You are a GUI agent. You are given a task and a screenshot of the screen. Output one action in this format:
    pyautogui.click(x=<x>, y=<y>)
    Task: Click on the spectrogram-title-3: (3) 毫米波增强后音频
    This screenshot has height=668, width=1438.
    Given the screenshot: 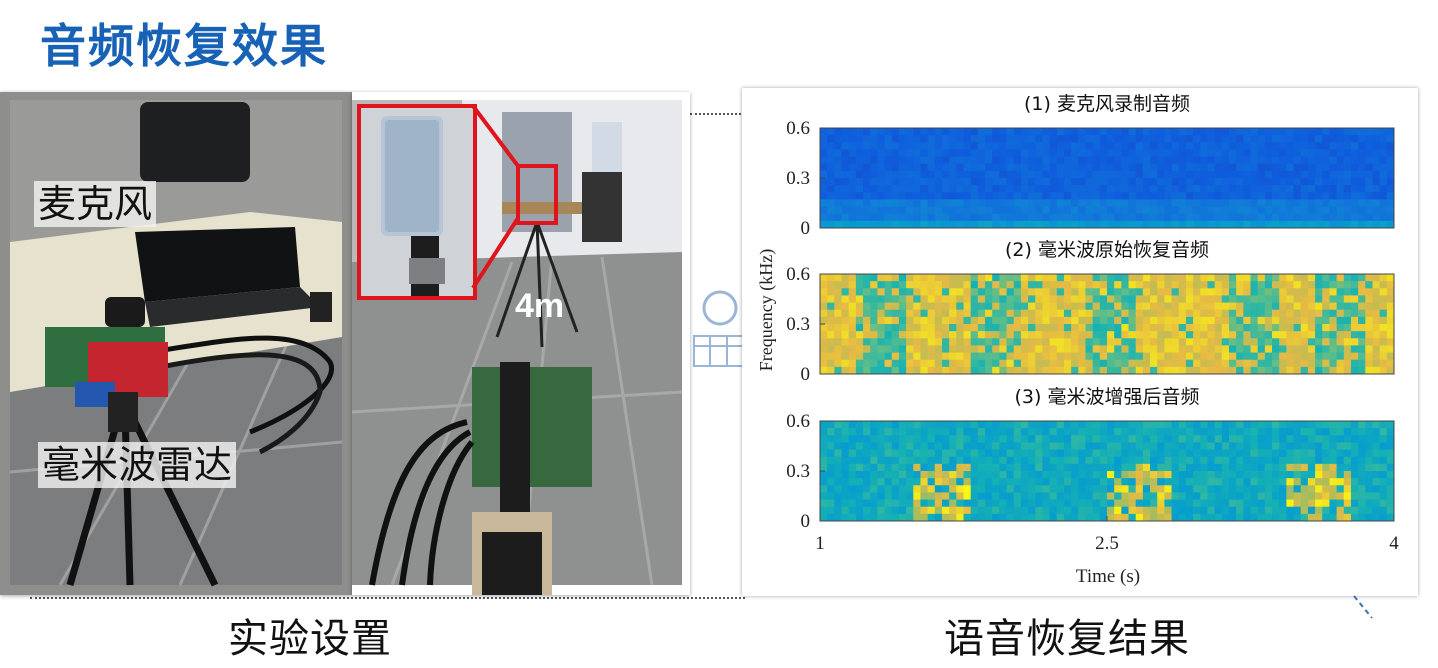 What is the action you would take?
    pyautogui.click(x=1107, y=397)
    